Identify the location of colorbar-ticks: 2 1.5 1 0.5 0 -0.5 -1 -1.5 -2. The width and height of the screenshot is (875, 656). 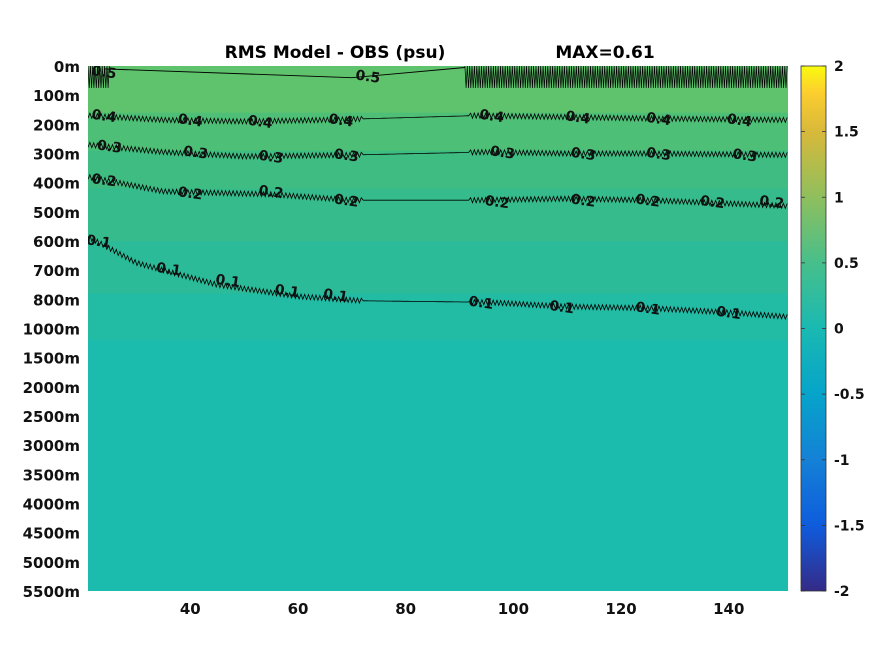
(833, 329).